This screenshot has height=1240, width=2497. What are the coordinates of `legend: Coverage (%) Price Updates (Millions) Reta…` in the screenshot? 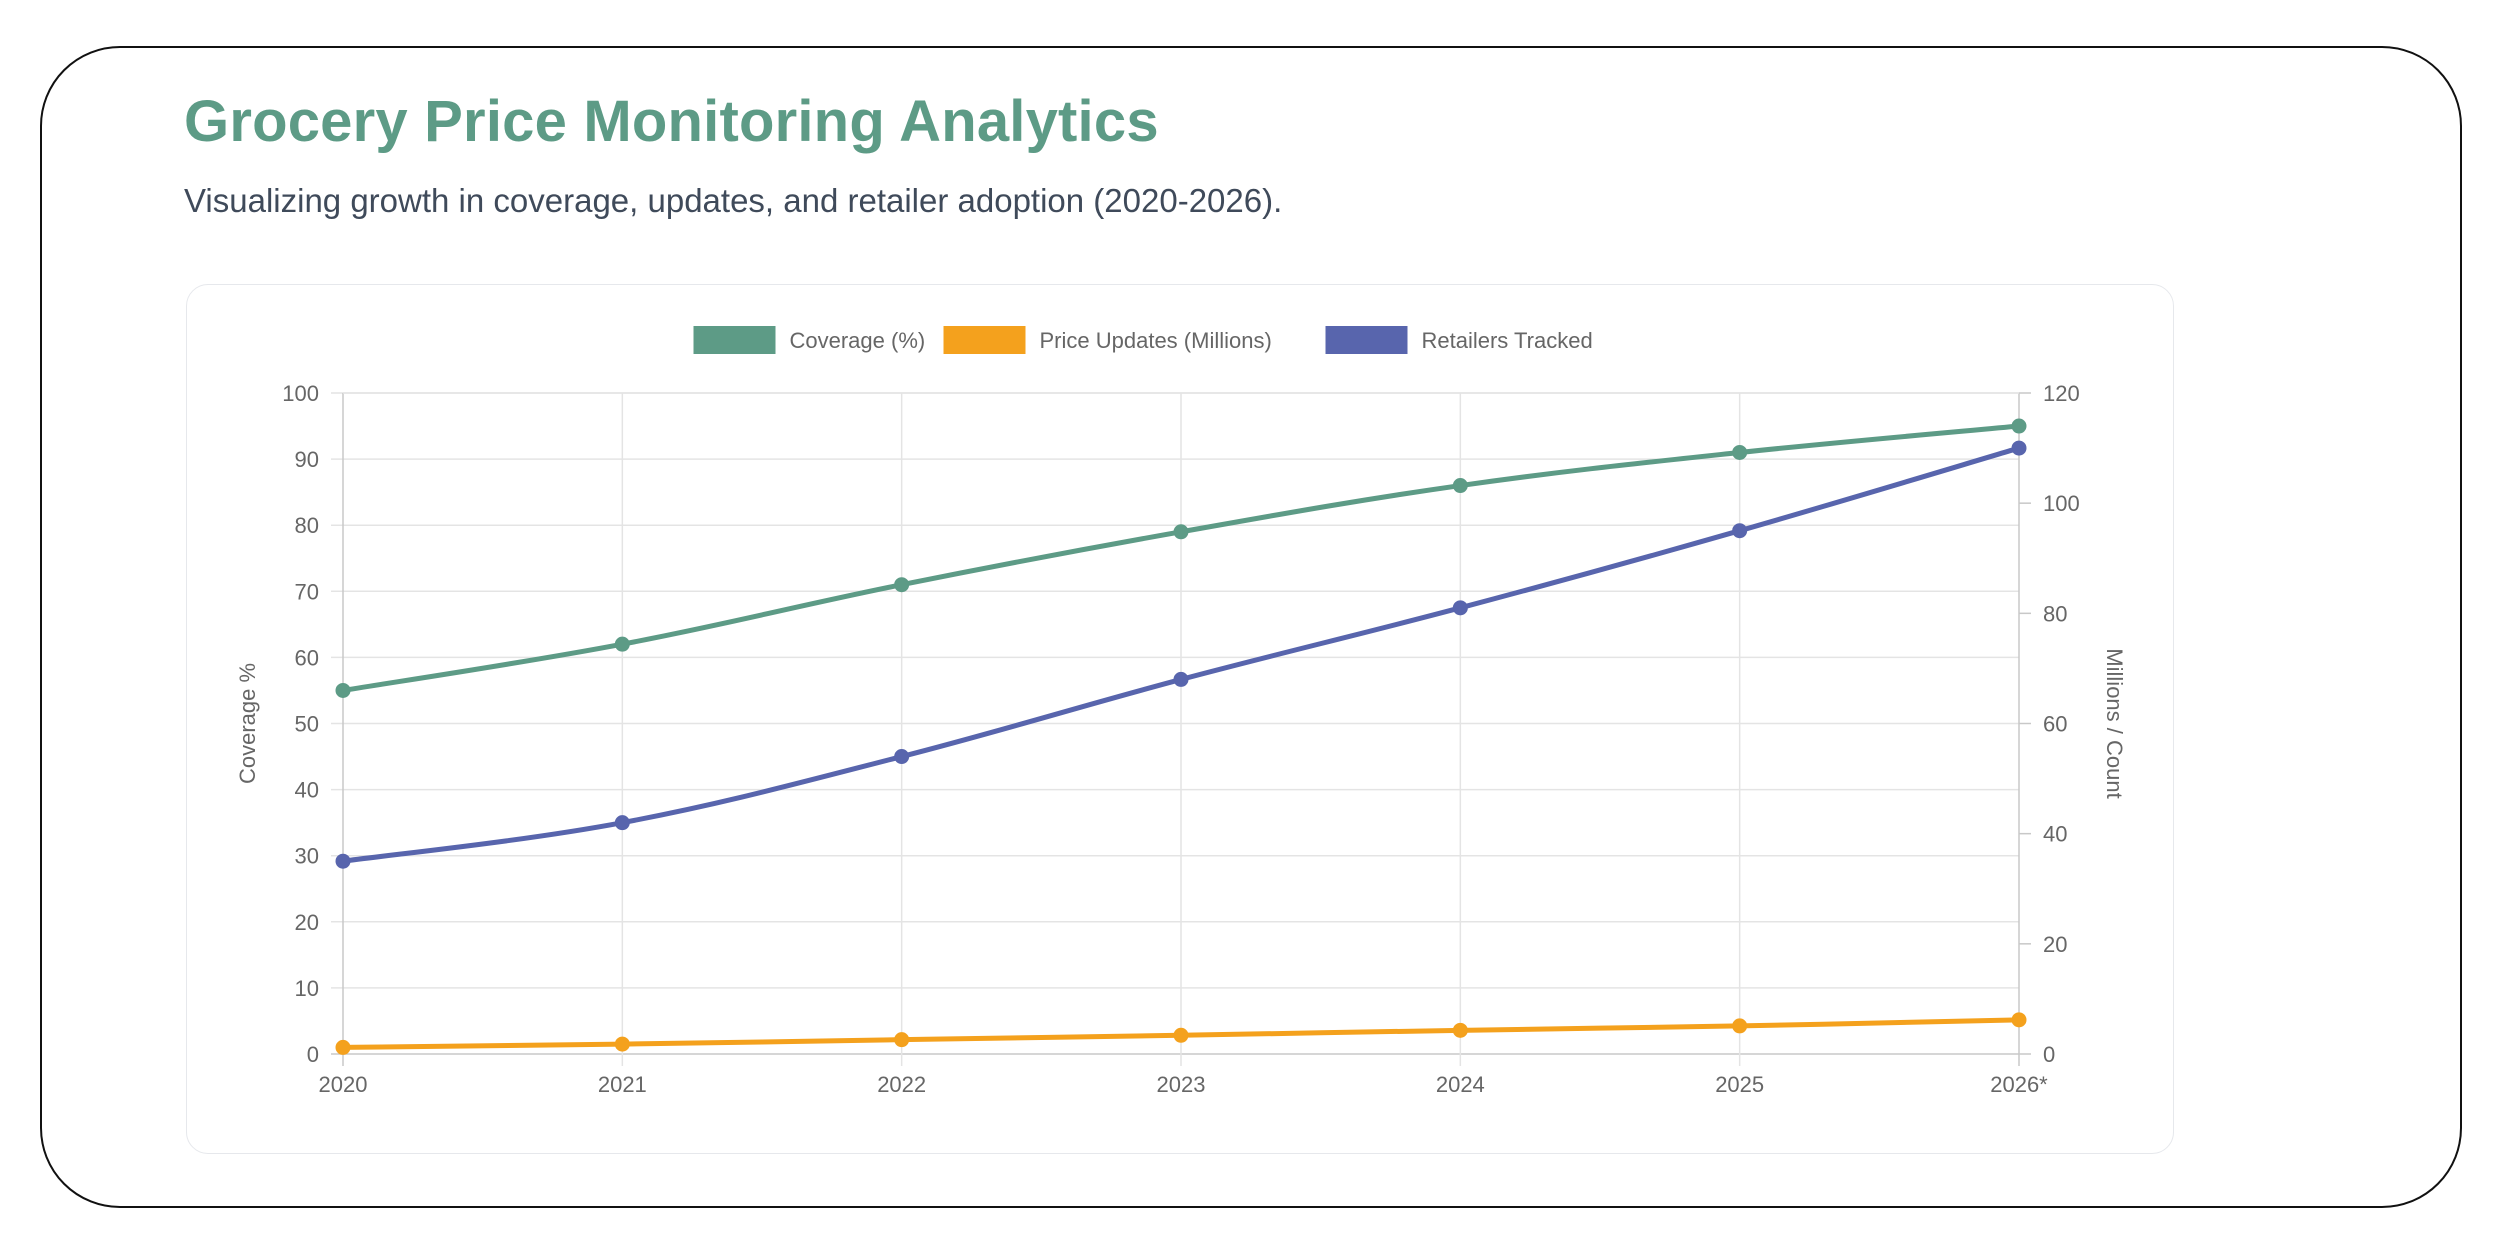 It's located at (1143, 340).